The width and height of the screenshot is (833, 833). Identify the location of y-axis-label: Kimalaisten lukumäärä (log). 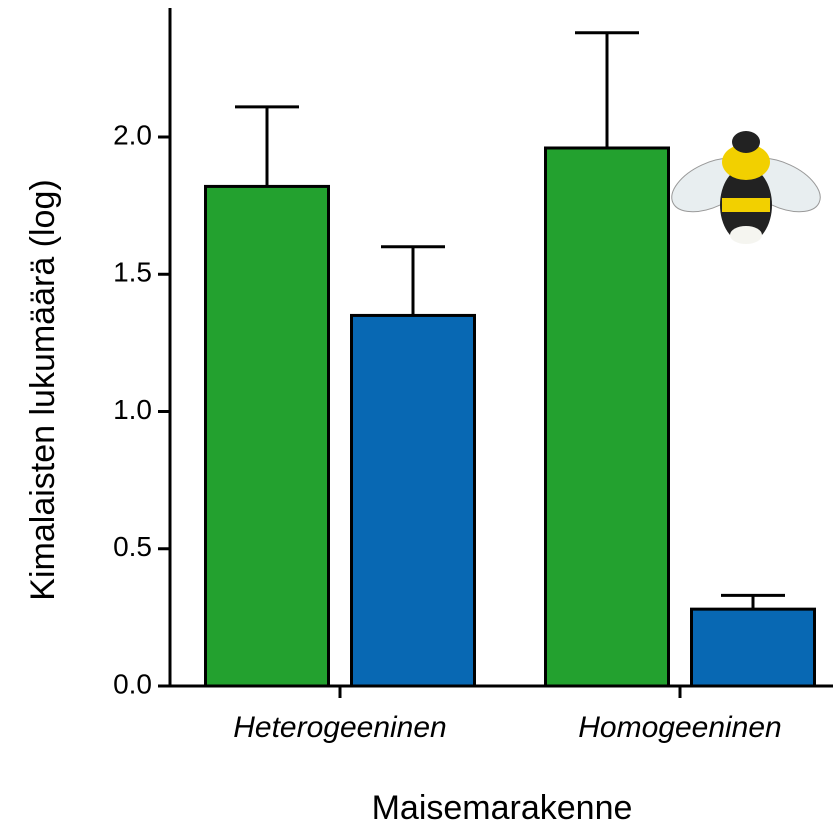
(43, 389).